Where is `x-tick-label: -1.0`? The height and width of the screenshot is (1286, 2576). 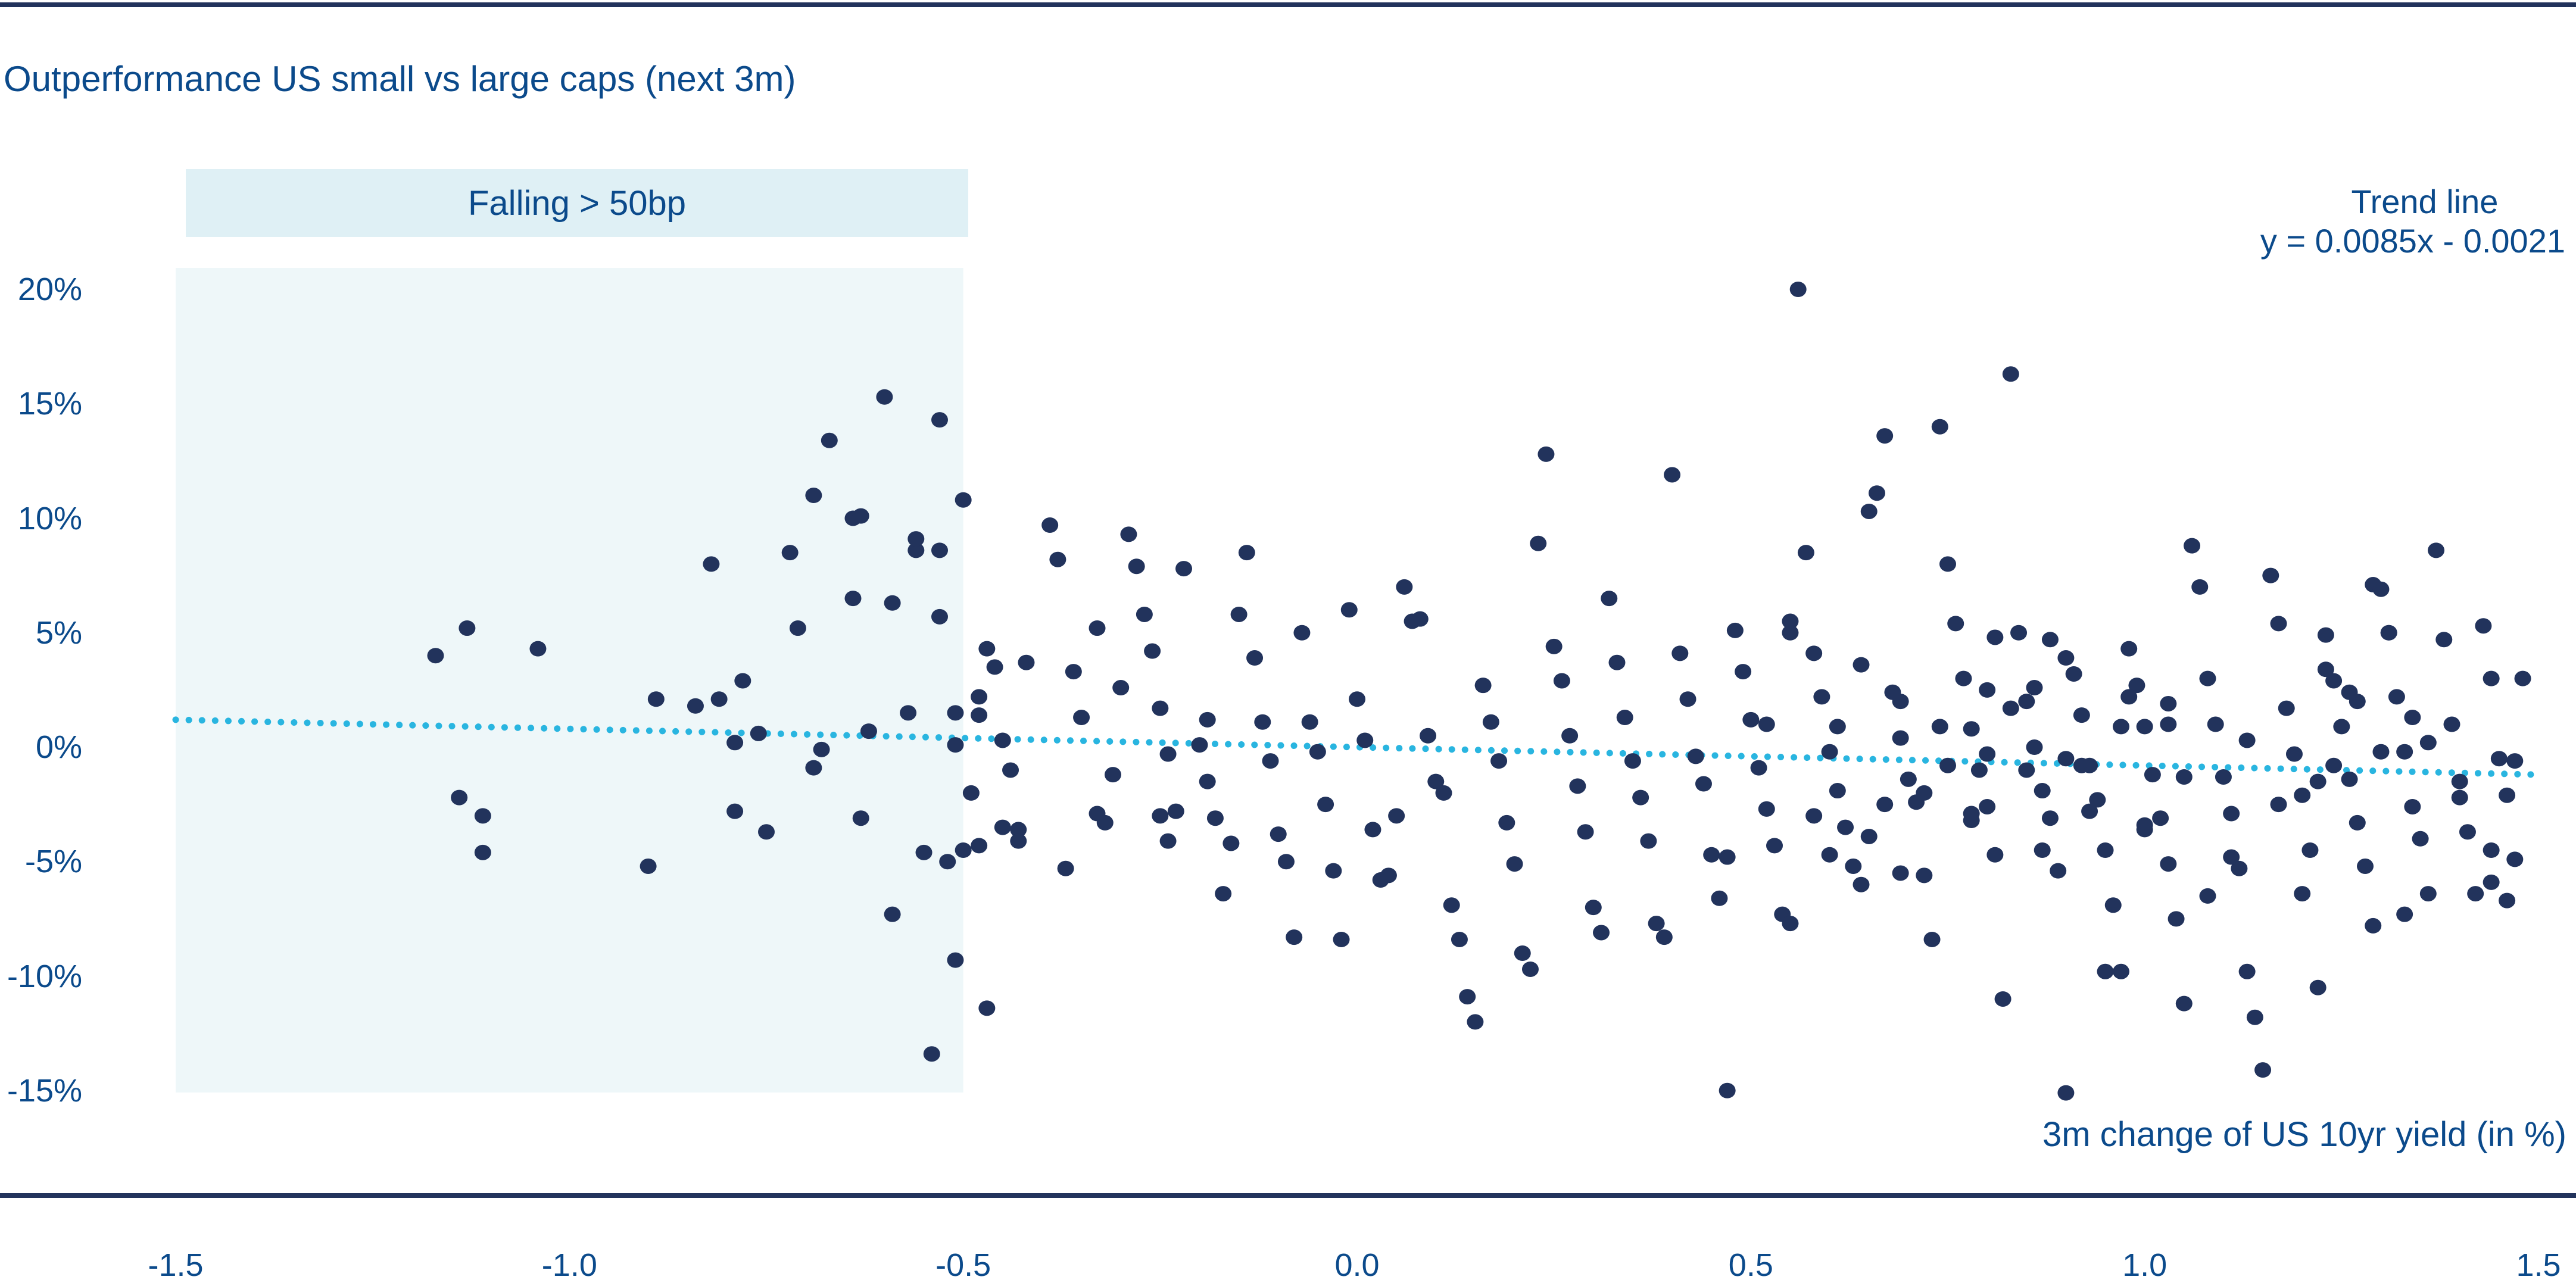
x-tick-label: -1.0 is located at coordinates (569, 1265).